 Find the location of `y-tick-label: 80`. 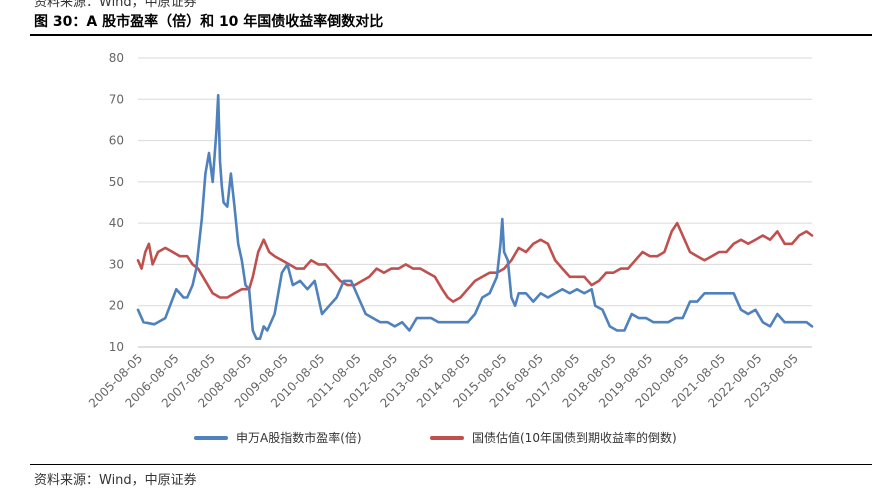

y-tick-label: 80 is located at coordinates (116, 58).